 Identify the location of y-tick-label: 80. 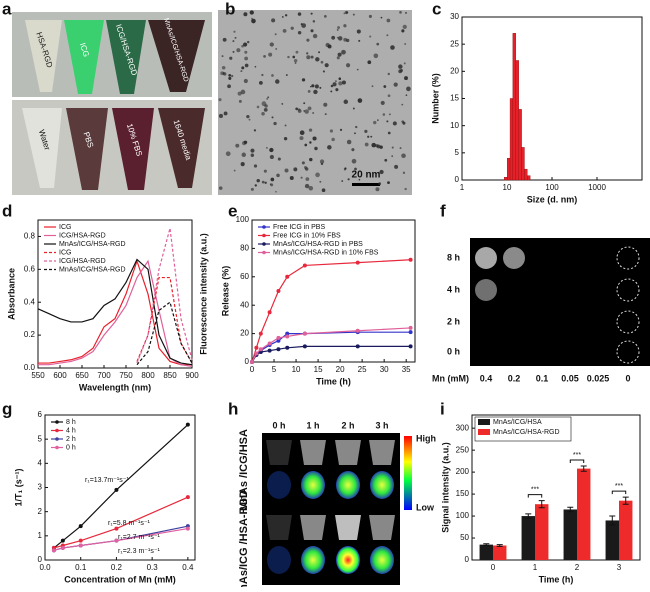
(244, 248).